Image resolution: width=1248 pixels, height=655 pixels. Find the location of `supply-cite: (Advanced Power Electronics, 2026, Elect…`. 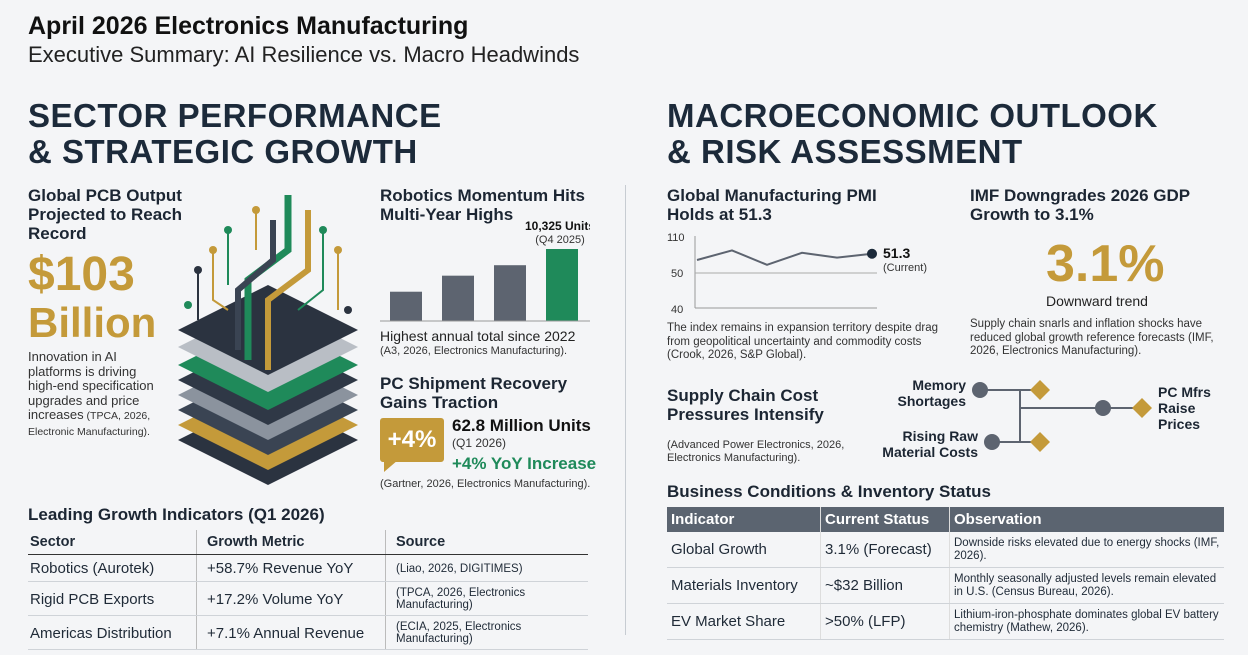

supply-cite: (Advanced Power Electronics, 2026, Elect… is located at coordinates (756, 451).